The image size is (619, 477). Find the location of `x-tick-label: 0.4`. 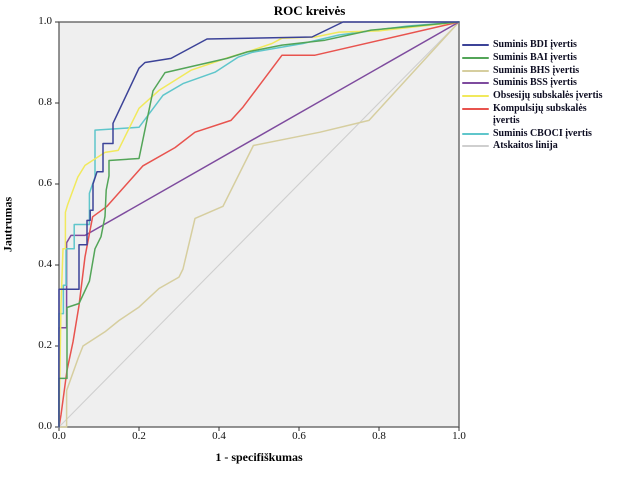

x-tick-label: 0.4 is located at coordinates (219, 436).